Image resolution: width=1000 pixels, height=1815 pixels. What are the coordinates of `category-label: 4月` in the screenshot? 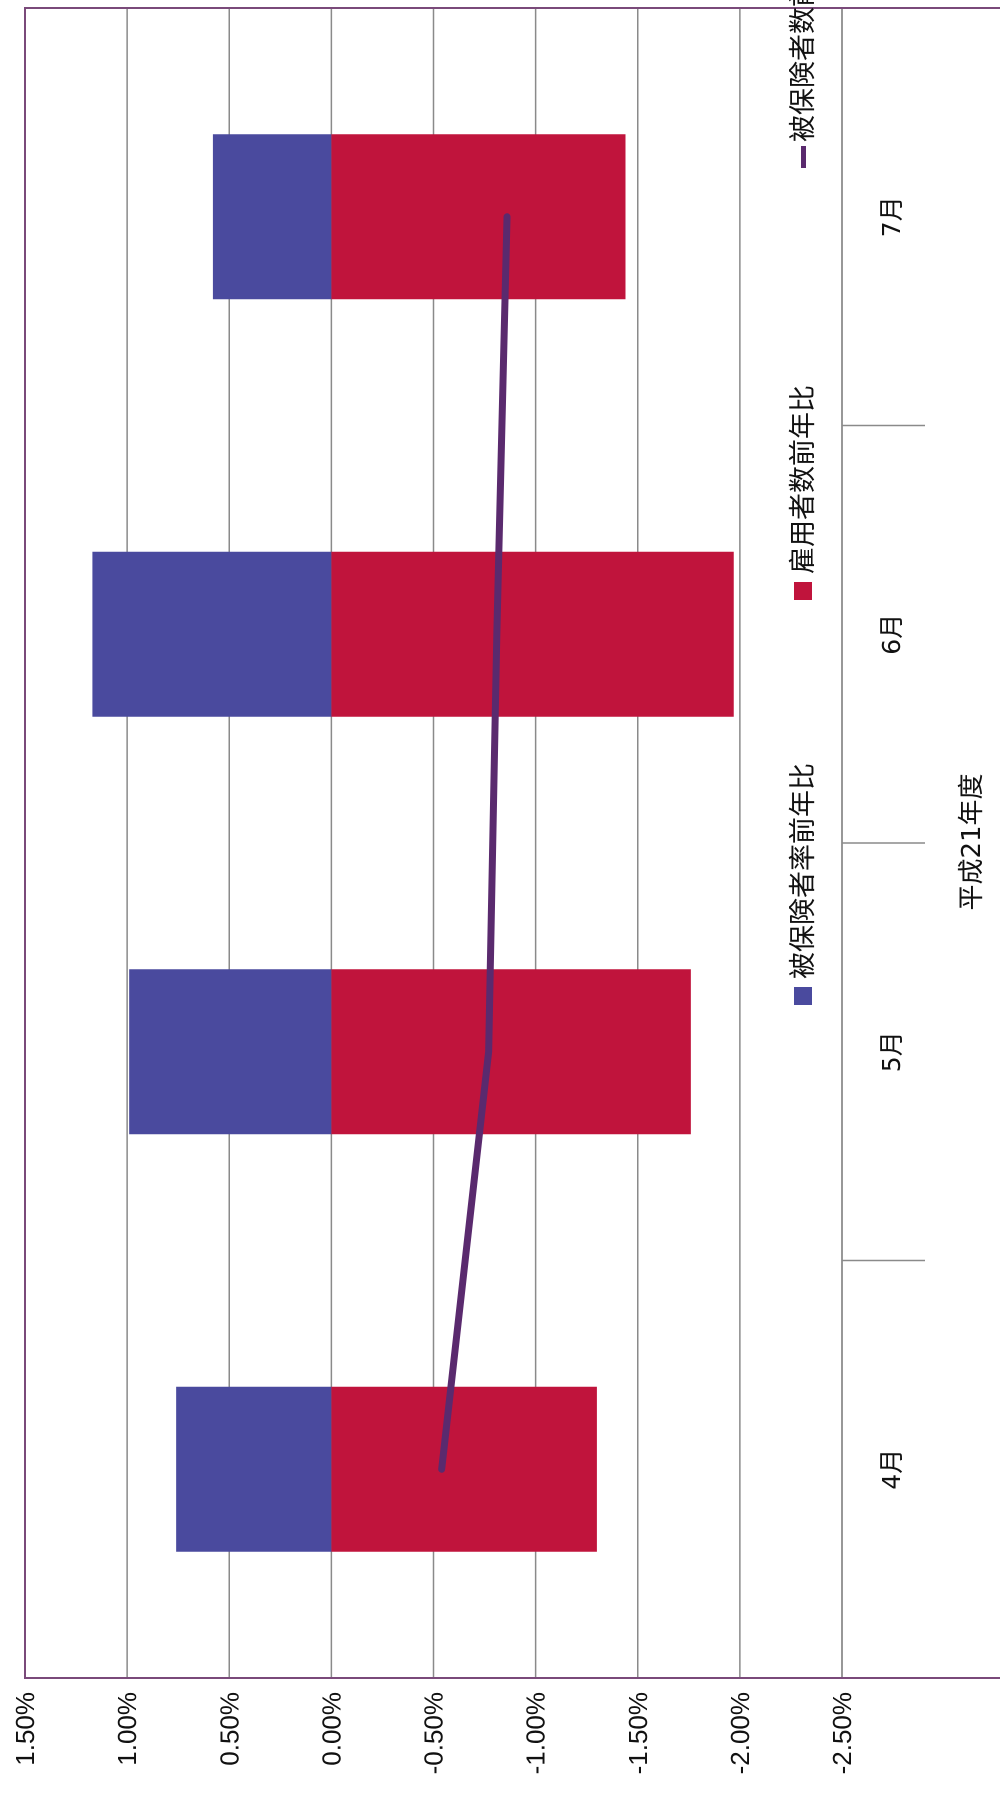 It's located at (891, 1469).